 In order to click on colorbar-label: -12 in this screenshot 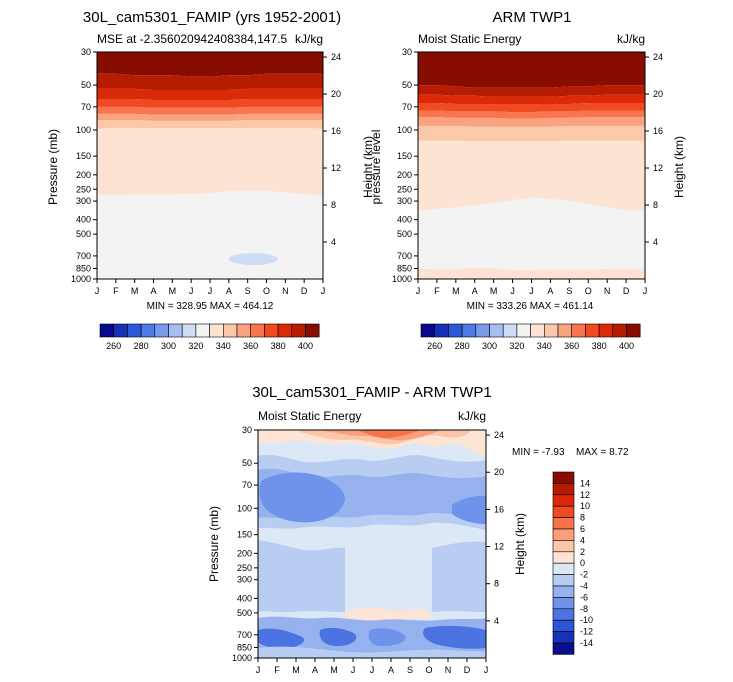, I will do `click(586, 632)`.